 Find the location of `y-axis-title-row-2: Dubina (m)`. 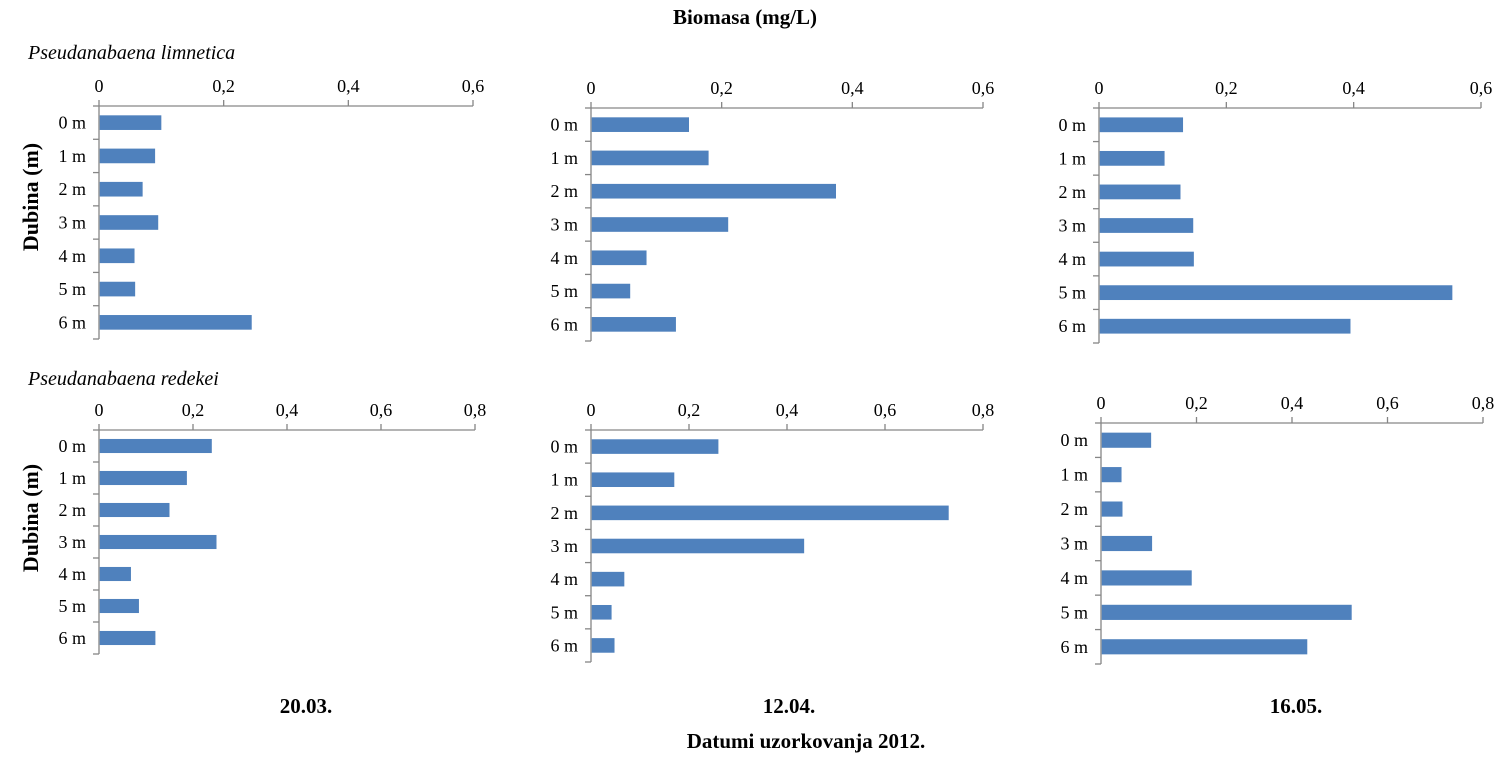

y-axis-title-row-2: Dubina (m) is located at coordinates (30, 518).